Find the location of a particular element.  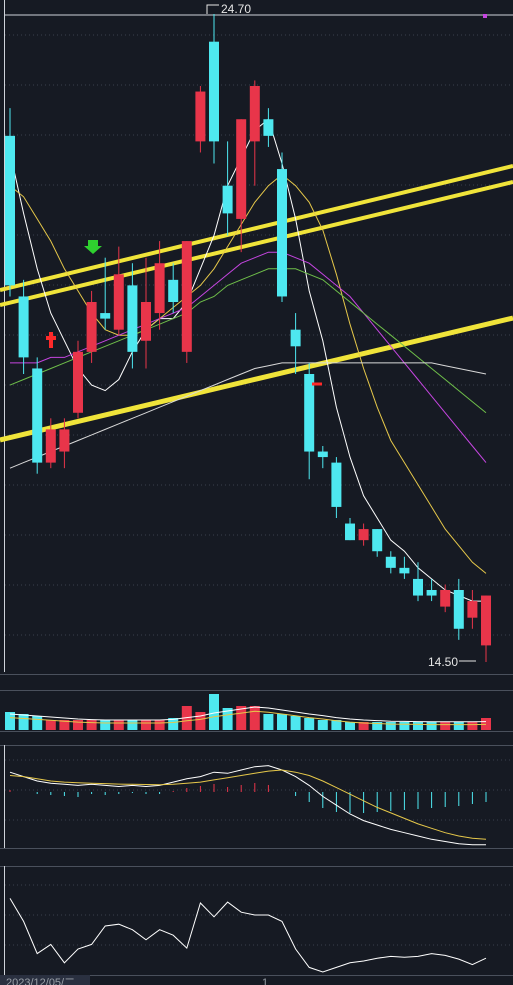

trend-line-lower is located at coordinates (256, 379).